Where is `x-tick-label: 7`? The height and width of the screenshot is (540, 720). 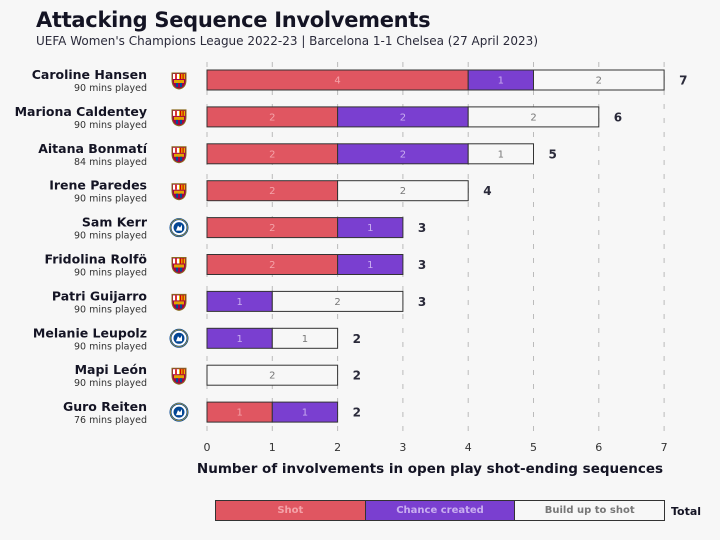 x-tick-label: 7 is located at coordinates (664, 447).